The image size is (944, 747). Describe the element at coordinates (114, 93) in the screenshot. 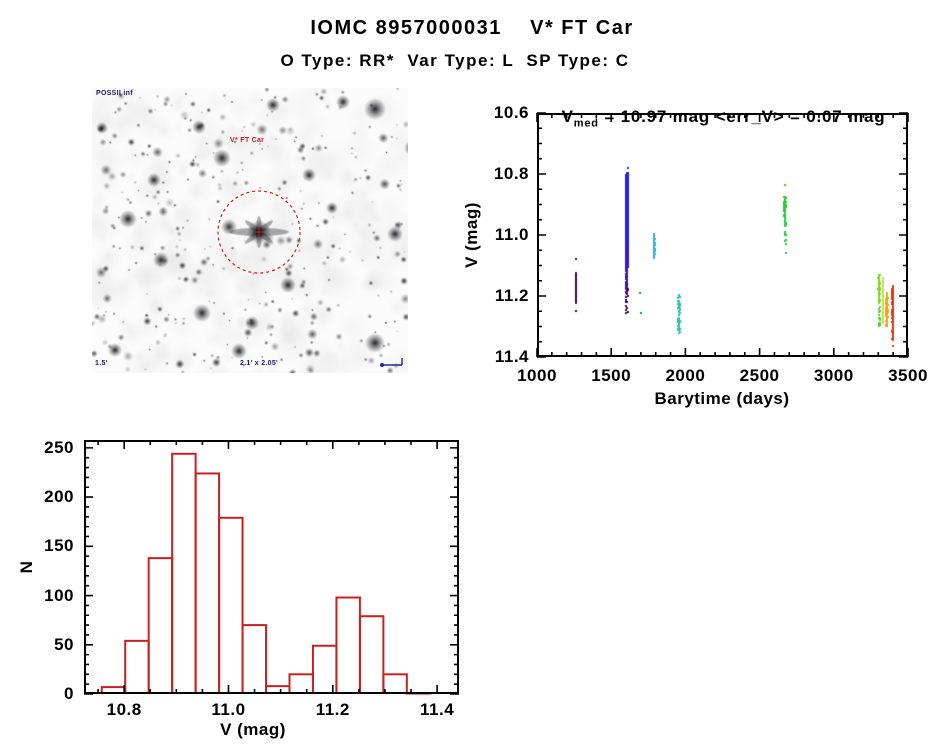

I see `survey-label: POSSII inf` at that location.